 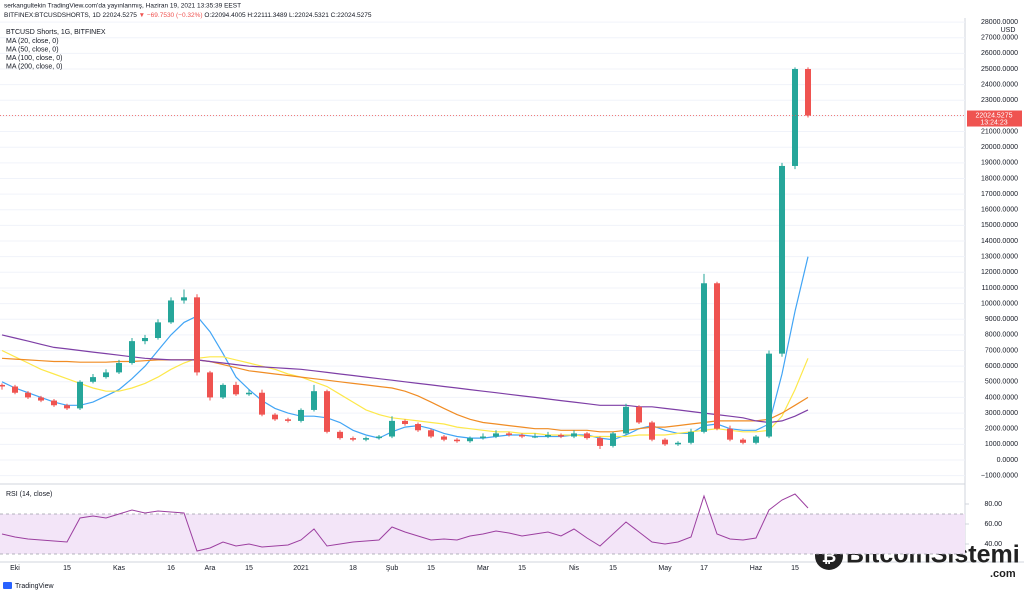 I want to click on y-tick-label: 3000.0000, so click(x=1001, y=413).